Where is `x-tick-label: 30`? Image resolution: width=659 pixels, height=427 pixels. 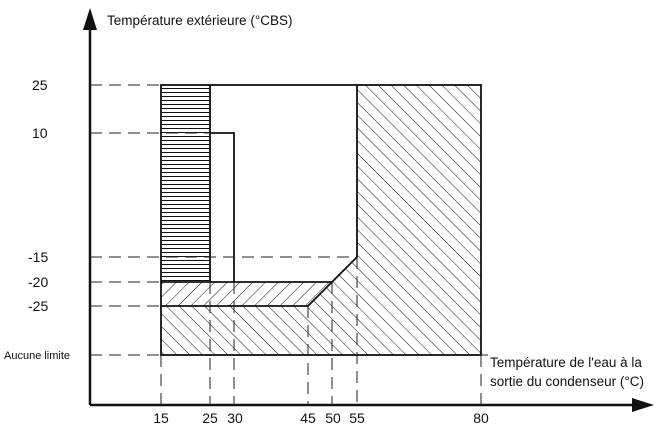 x-tick-label: 30 is located at coordinates (235, 418).